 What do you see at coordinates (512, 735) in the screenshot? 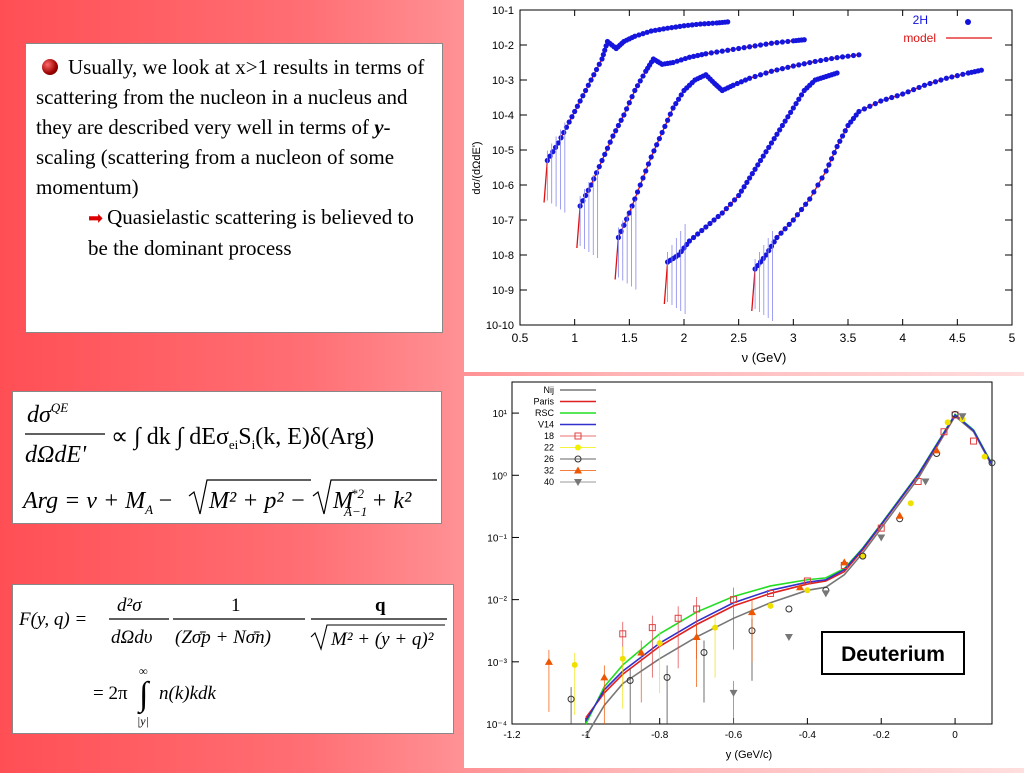
I see `bot-x-tick-label: -1.2` at bounding box center [512, 735].